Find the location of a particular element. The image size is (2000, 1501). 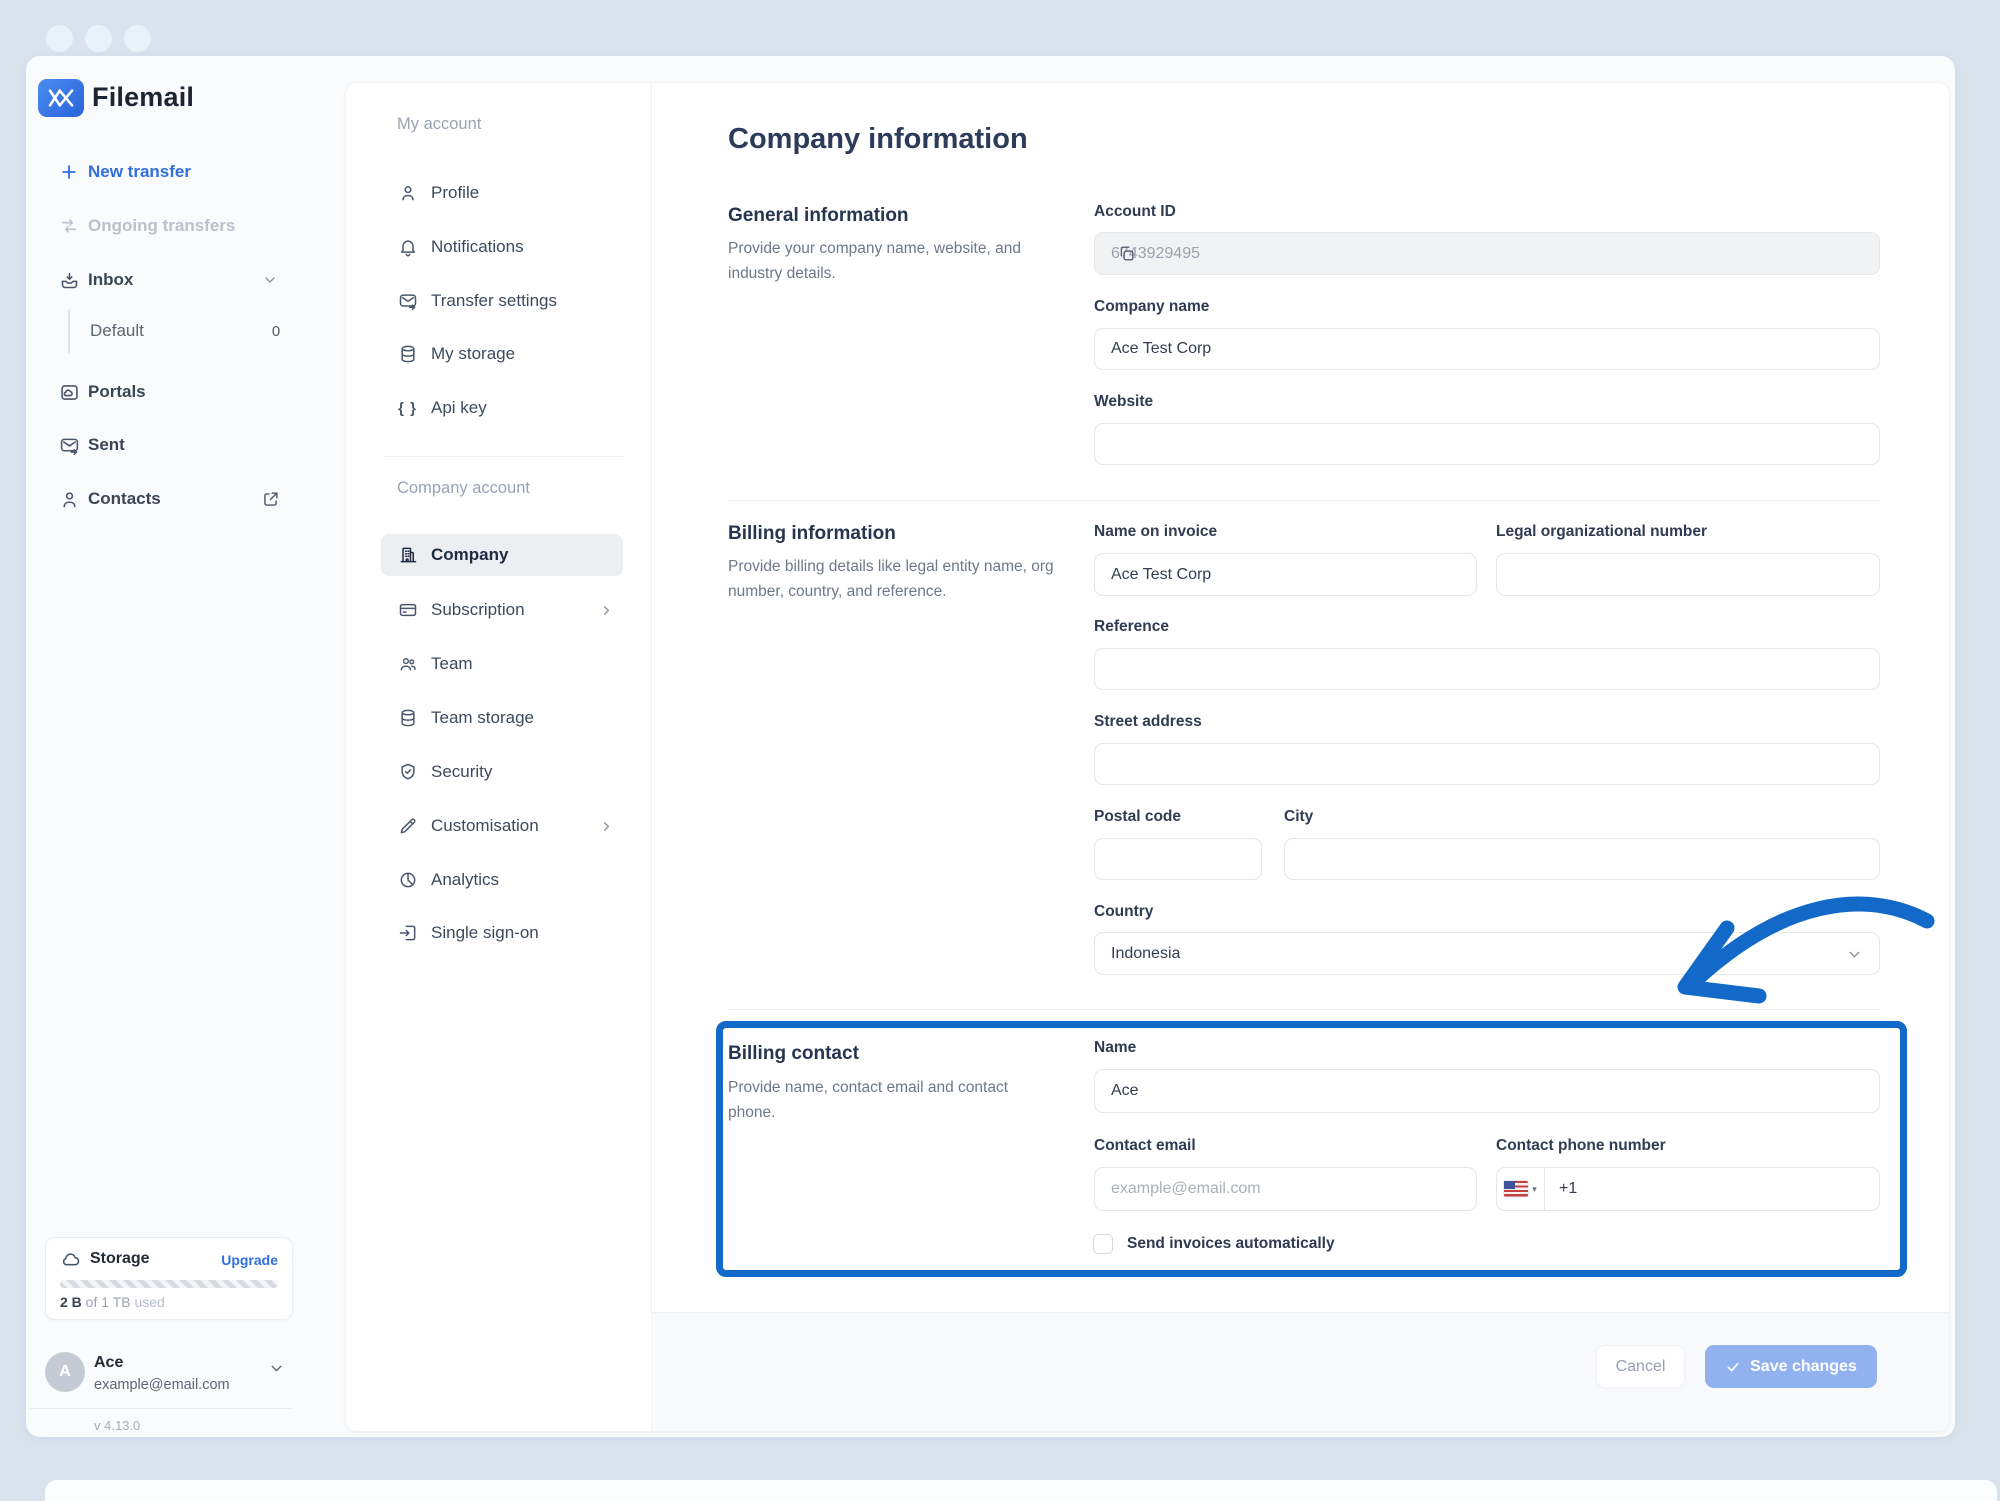

copy-icon is located at coordinates (1126, 254).